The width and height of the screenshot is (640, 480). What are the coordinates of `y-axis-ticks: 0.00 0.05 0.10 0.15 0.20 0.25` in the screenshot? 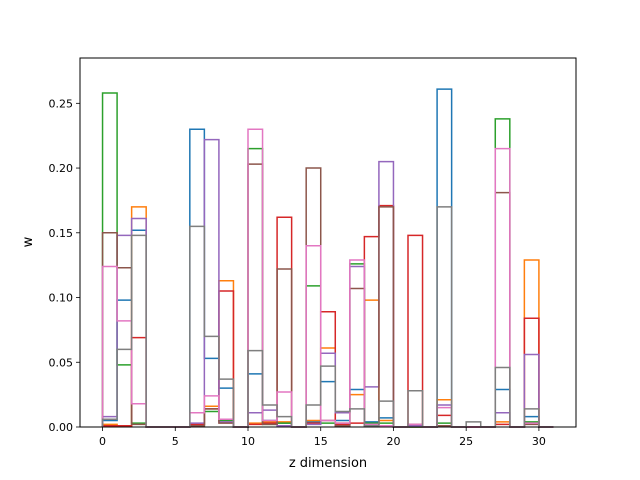 It's located at (64, 265).